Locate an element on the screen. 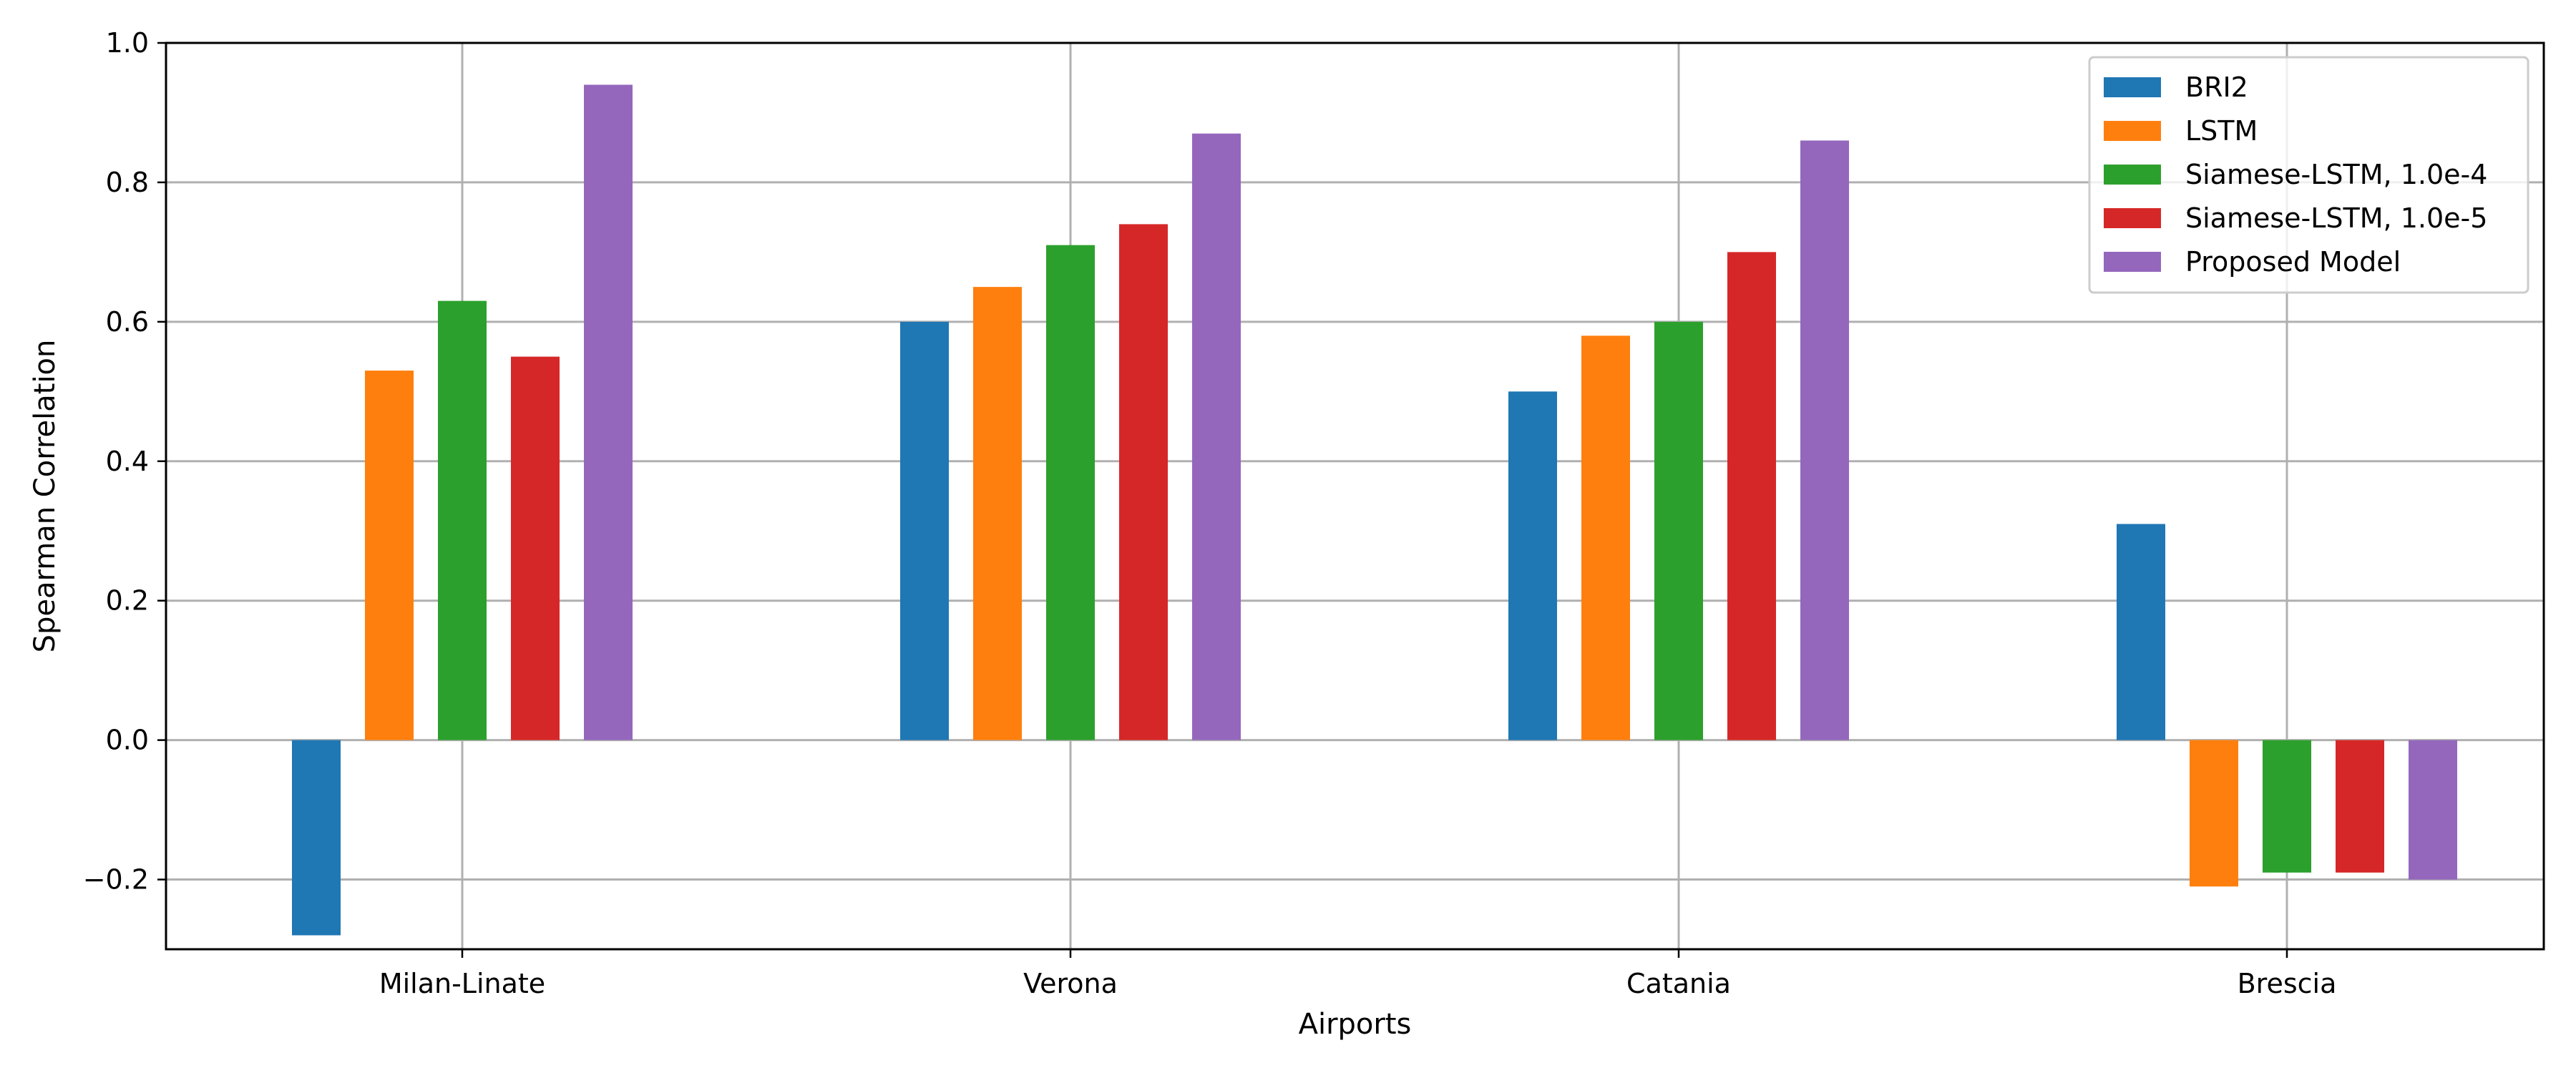 This screenshot has height=1073, width=2576. x-tick-label: Brescia is located at coordinates (2287, 983).